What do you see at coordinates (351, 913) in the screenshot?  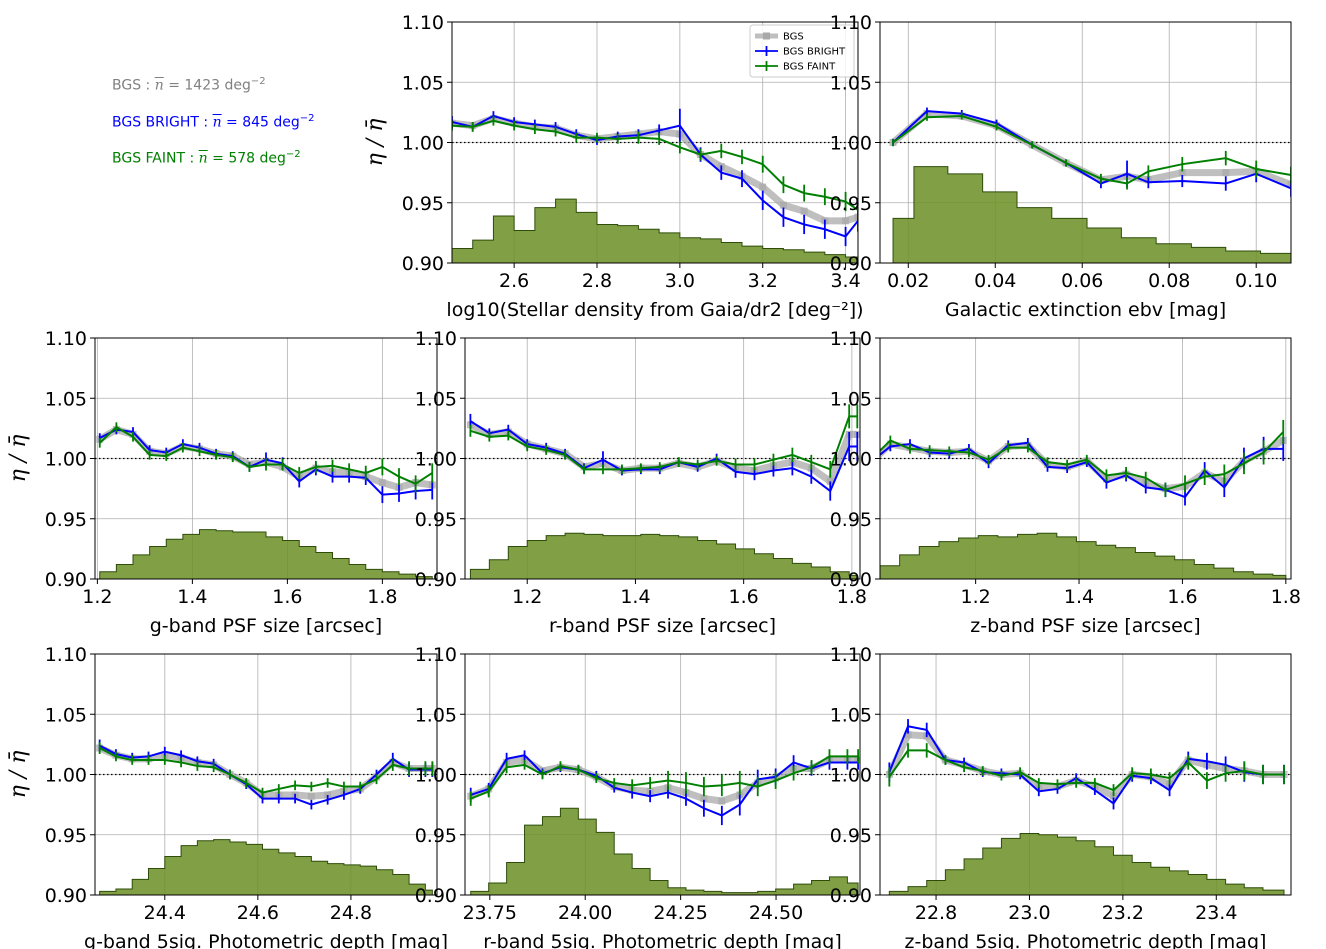 I see `x-tick-label: 24.8` at bounding box center [351, 913].